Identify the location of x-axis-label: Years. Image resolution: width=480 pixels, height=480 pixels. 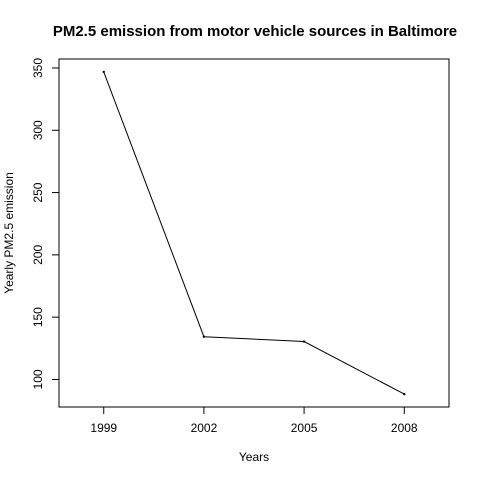
(254, 457).